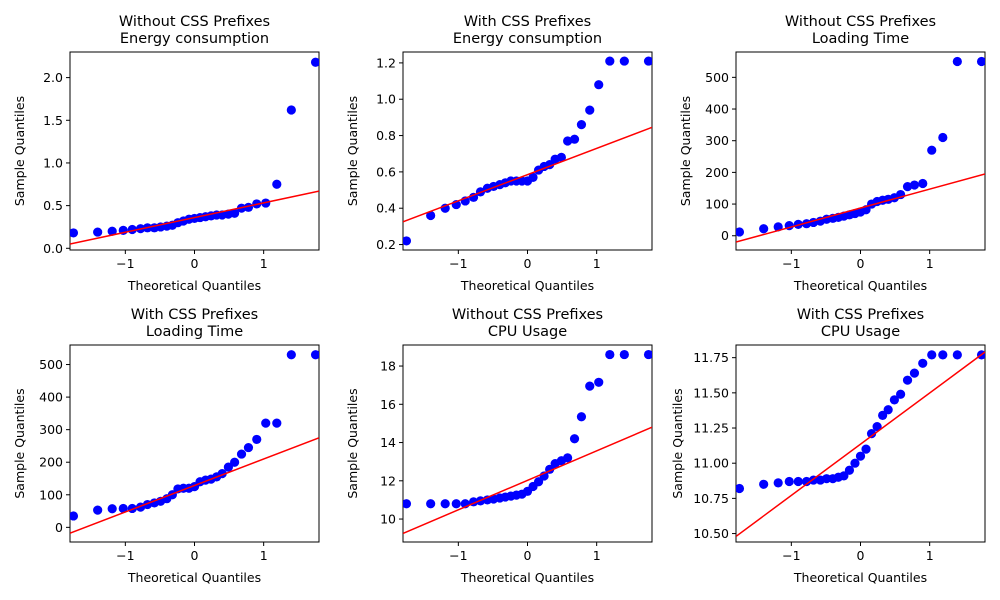  Describe the element at coordinates (388, 442) in the screenshot. I see `y-tick-label: 14` at that location.